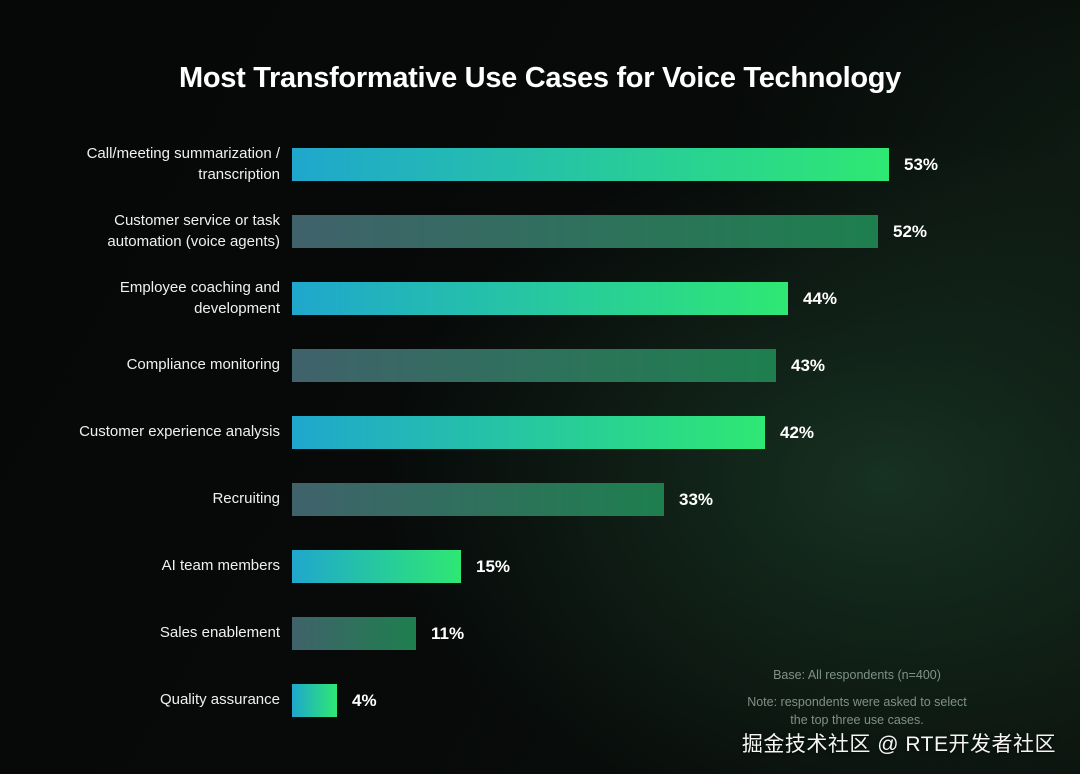 The height and width of the screenshot is (774, 1080). I want to click on category-label: Customer experience analysis, so click(179, 432).